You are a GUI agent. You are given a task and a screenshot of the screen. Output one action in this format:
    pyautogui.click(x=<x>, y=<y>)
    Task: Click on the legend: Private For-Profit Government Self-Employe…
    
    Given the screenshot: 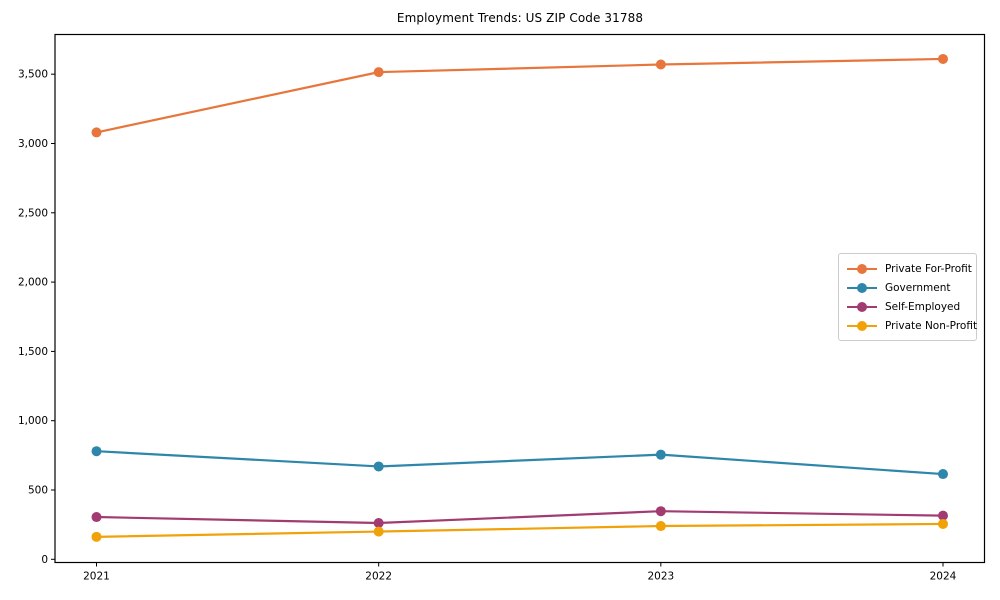 What is the action you would take?
    pyautogui.click(x=907, y=297)
    